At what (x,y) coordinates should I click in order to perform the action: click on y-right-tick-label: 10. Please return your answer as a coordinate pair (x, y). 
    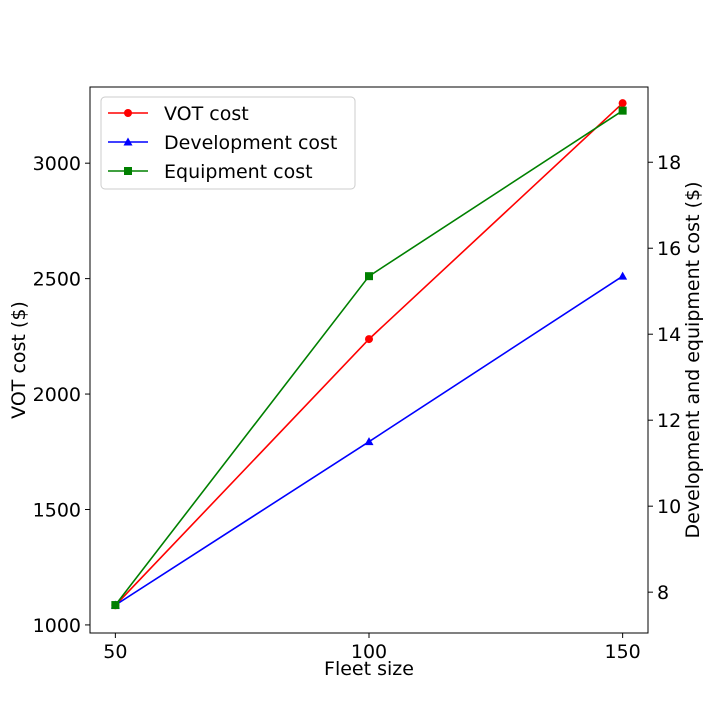
    Looking at the image, I should click on (669, 507).